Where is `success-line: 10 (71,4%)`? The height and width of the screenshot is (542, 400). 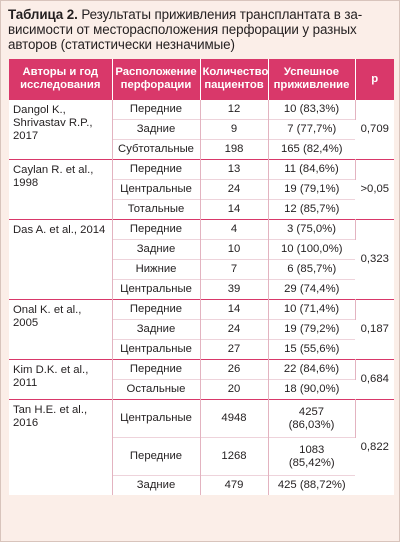
success-line: 10 (71,4%) is located at coordinates (311, 309).